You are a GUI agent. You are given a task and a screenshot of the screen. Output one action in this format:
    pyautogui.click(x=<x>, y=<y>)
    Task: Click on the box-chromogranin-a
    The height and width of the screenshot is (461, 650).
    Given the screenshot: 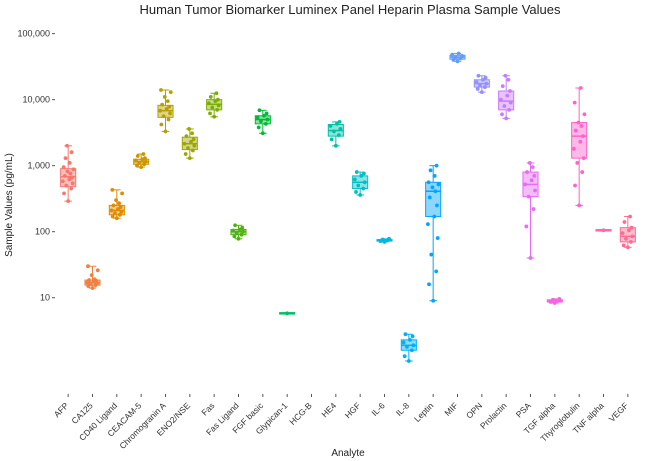 What is the action you would take?
    pyautogui.click(x=165, y=111)
    